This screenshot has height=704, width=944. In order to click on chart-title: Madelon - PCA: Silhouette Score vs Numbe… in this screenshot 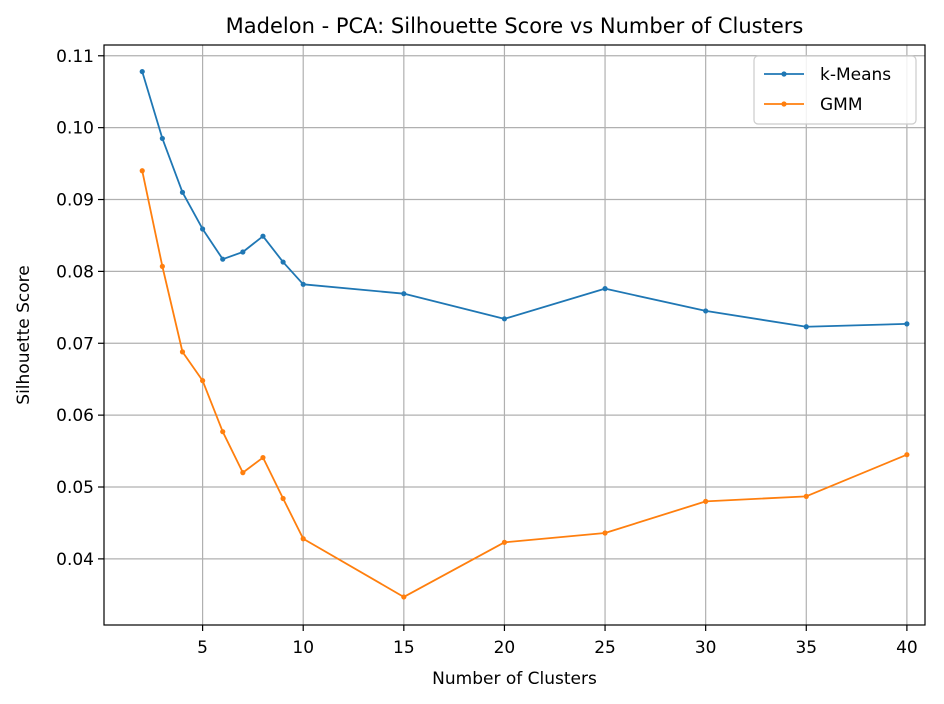, I will do `click(515, 26)`.